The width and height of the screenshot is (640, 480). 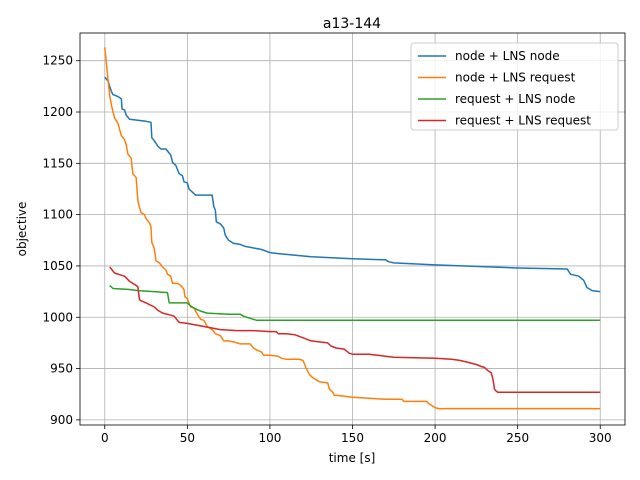 I want to click on x-tick-label: 0, so click(x=105, y=438).